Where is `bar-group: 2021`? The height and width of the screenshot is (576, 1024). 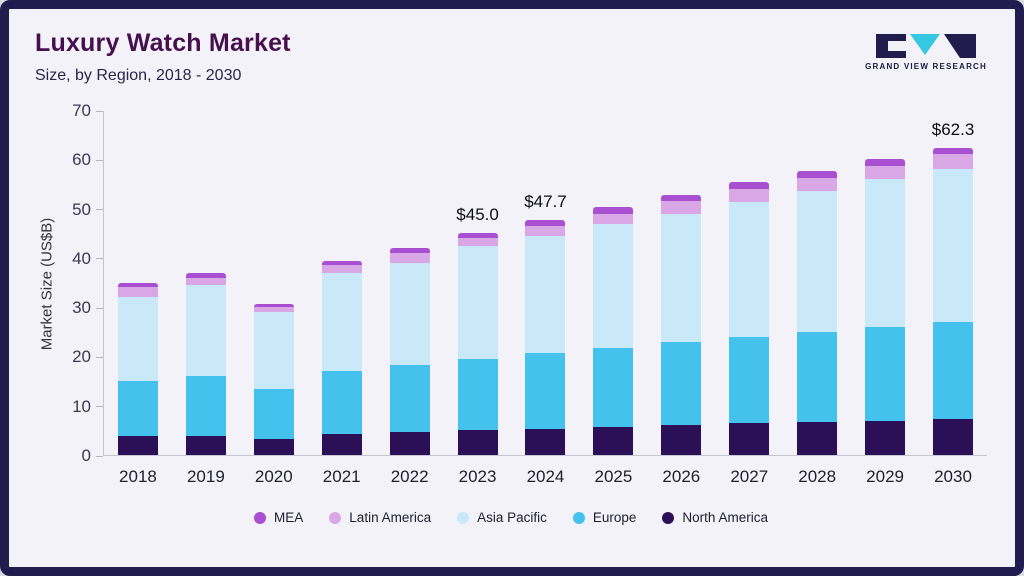 bar-group: 2021 is located at coordinates (342, 298).